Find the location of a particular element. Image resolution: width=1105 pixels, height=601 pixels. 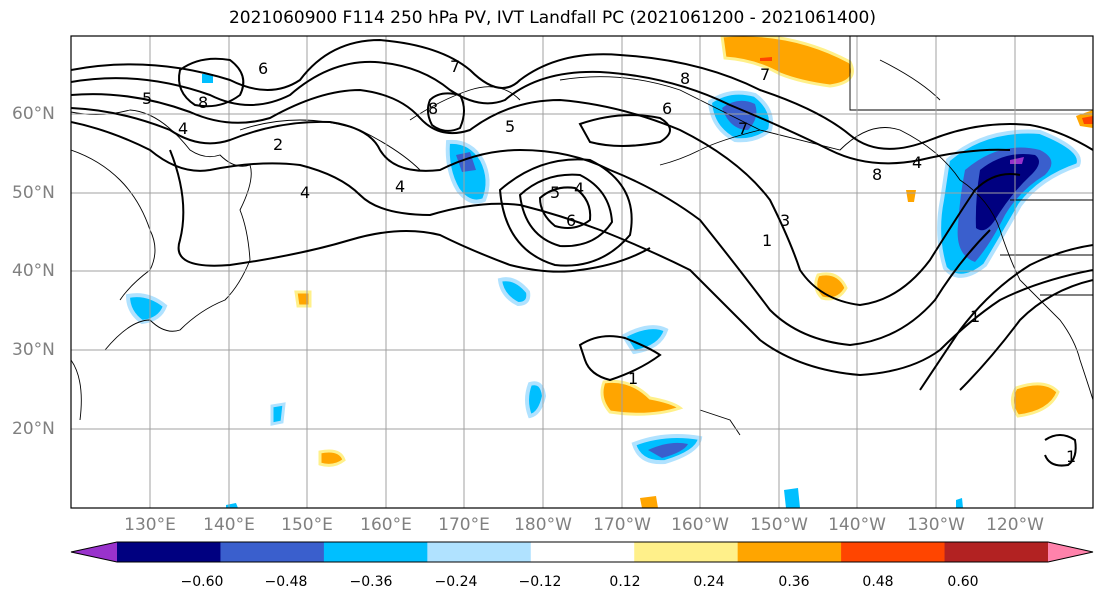

lat-label: 40°N is located at coordinates (33, 271).